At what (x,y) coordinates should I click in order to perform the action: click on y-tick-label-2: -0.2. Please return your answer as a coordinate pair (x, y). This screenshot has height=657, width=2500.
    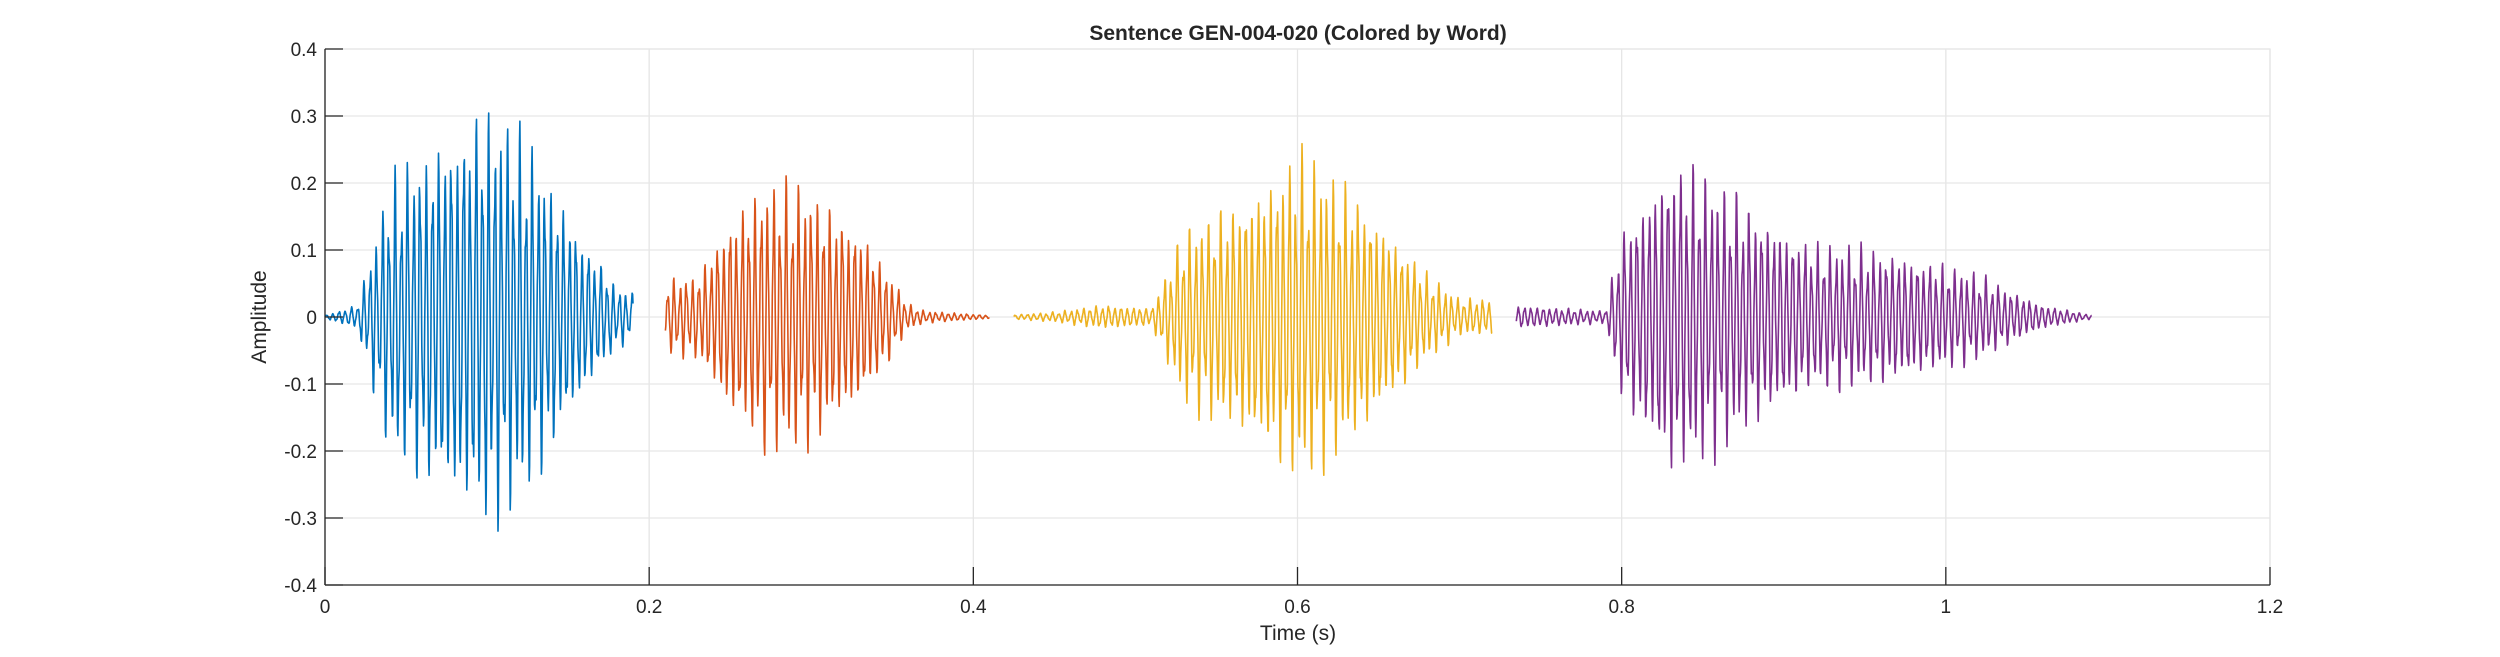
    Looking at the image, I should click on (300, 452).